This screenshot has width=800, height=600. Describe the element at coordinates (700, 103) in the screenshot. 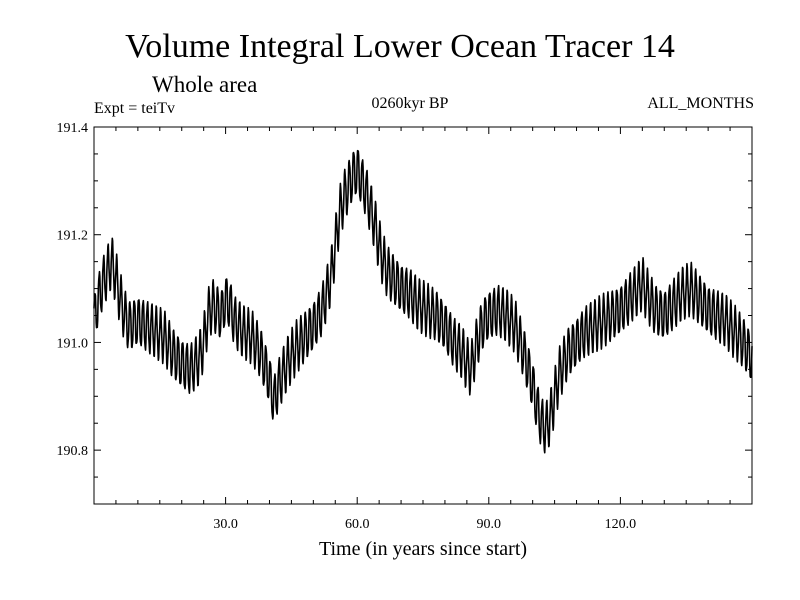

I see `months-label: ALL_MONTHS` at that location.